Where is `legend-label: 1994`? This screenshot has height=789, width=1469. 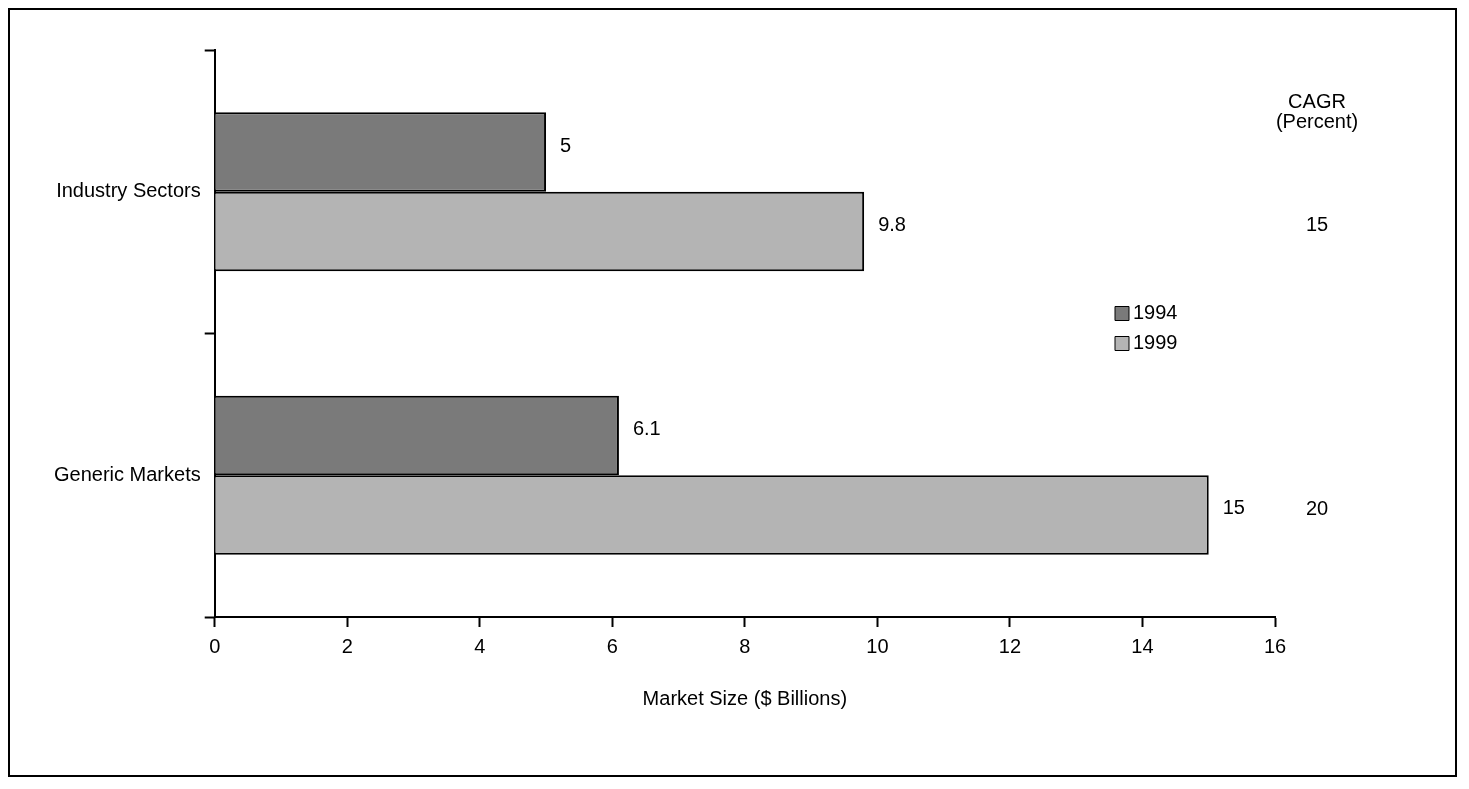 legend-label: 1994 is located at coordinates (1155, 312).